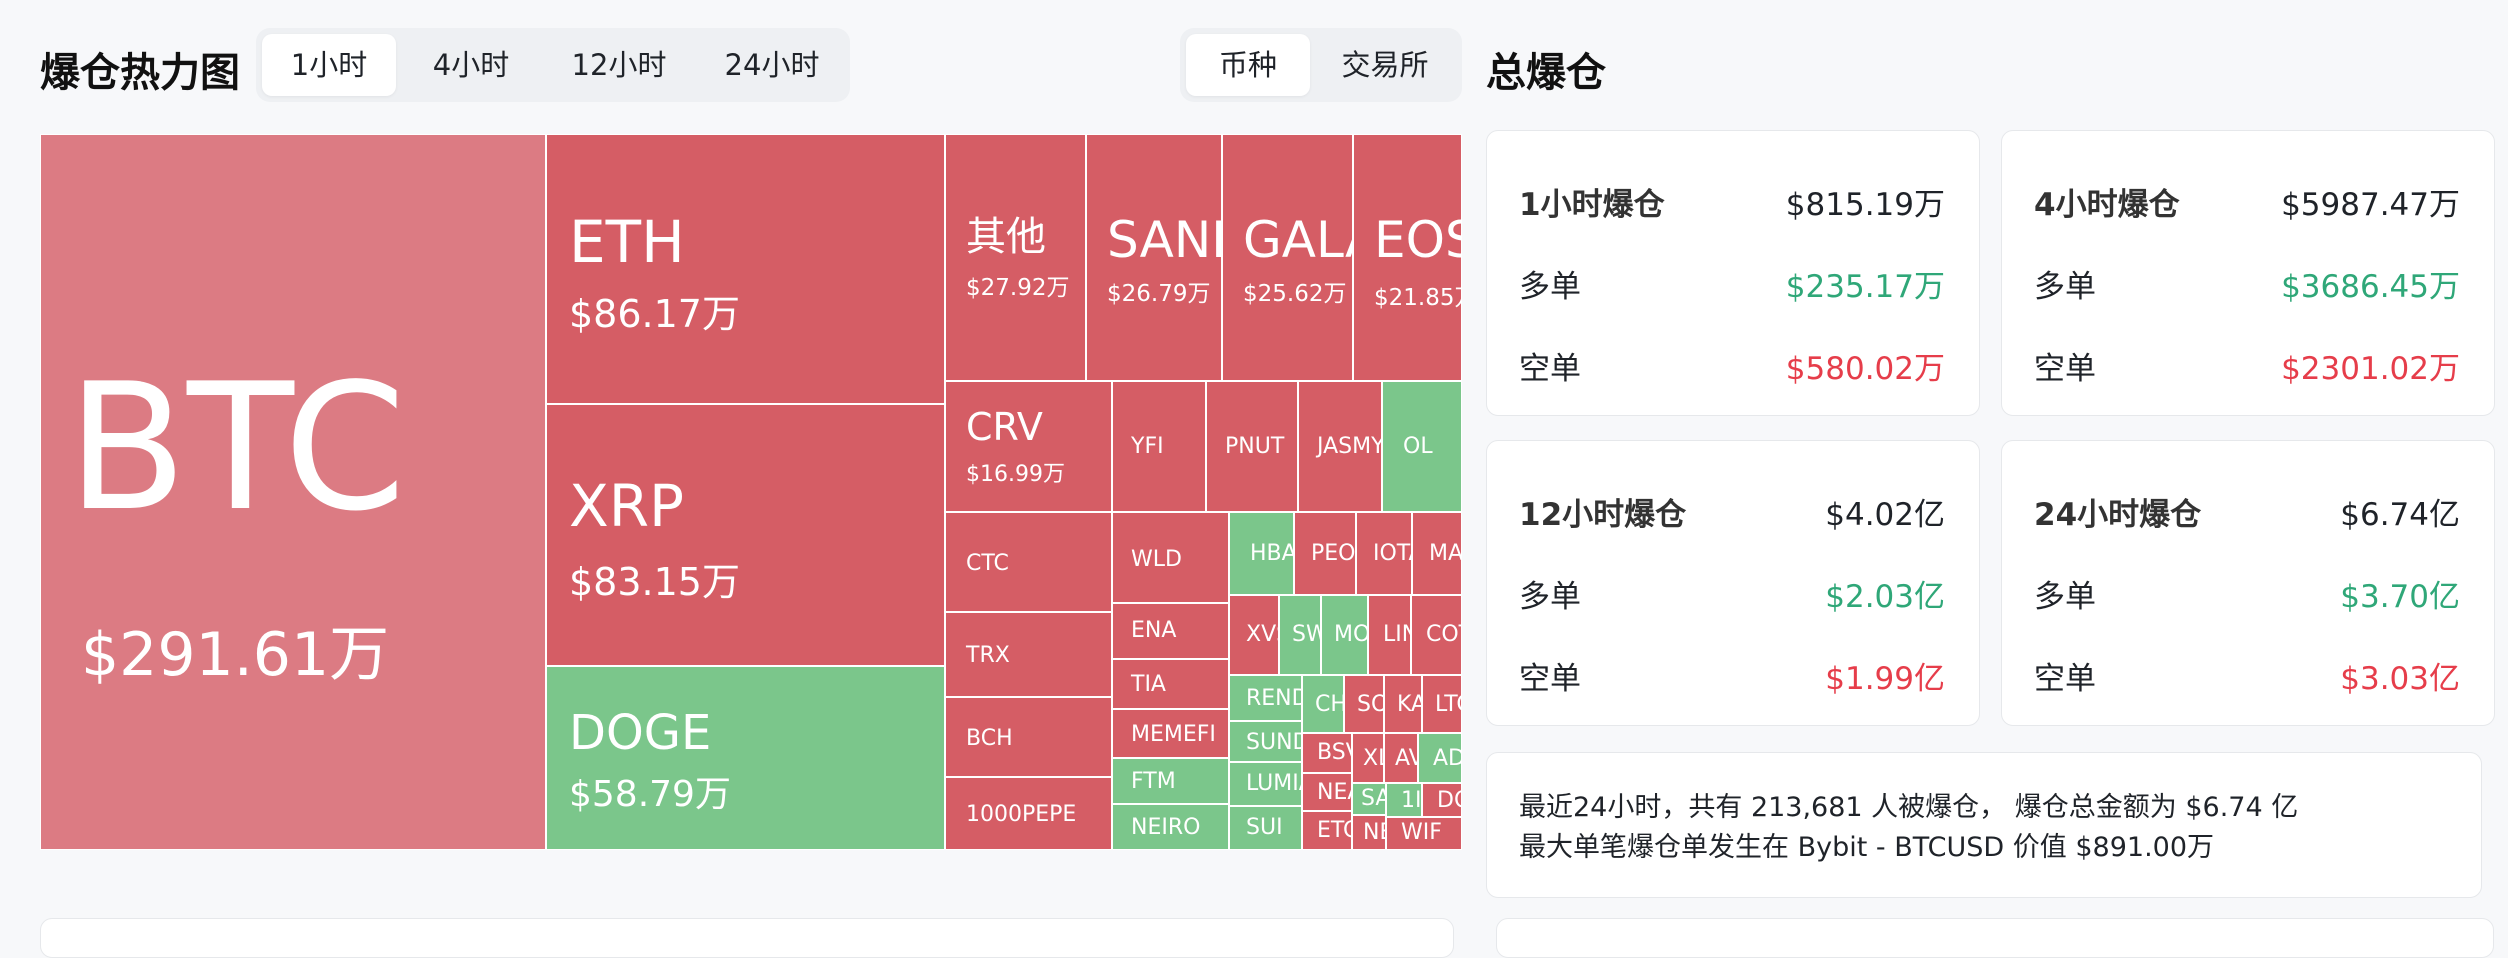 This screenshot has width=2508, height=958. What do you see at coordinates (1327, 830) in the screenshot?
I see `heatmap-tile-etc: ETC` at bounding box center [1327, 830].